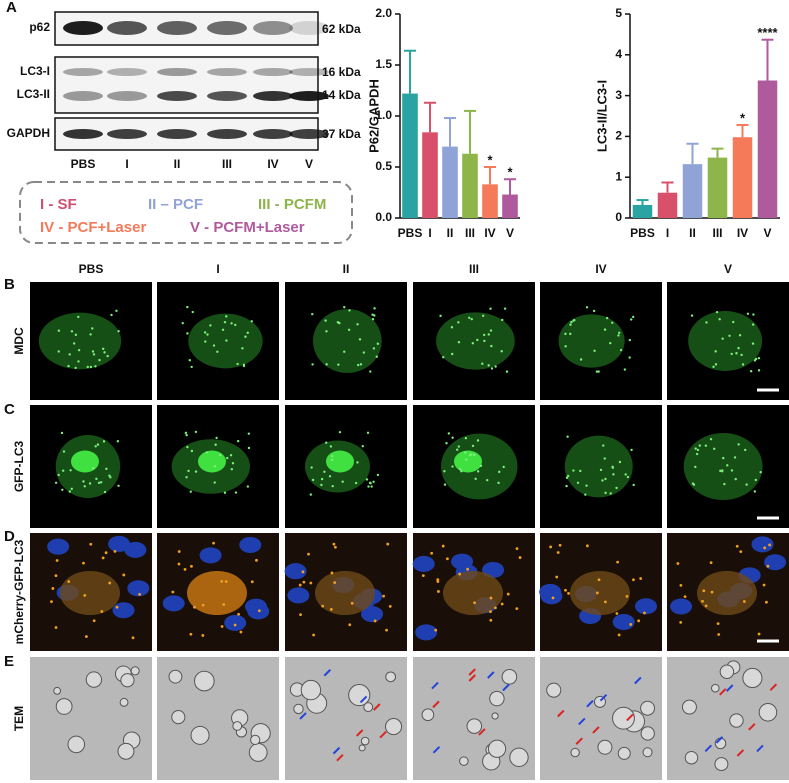 The height and width of the screenshot is (783, 789). What do you see at coordinates (177, 164) in the screenshot?
I see `lane-label: II` at bounding box center [177, 164].